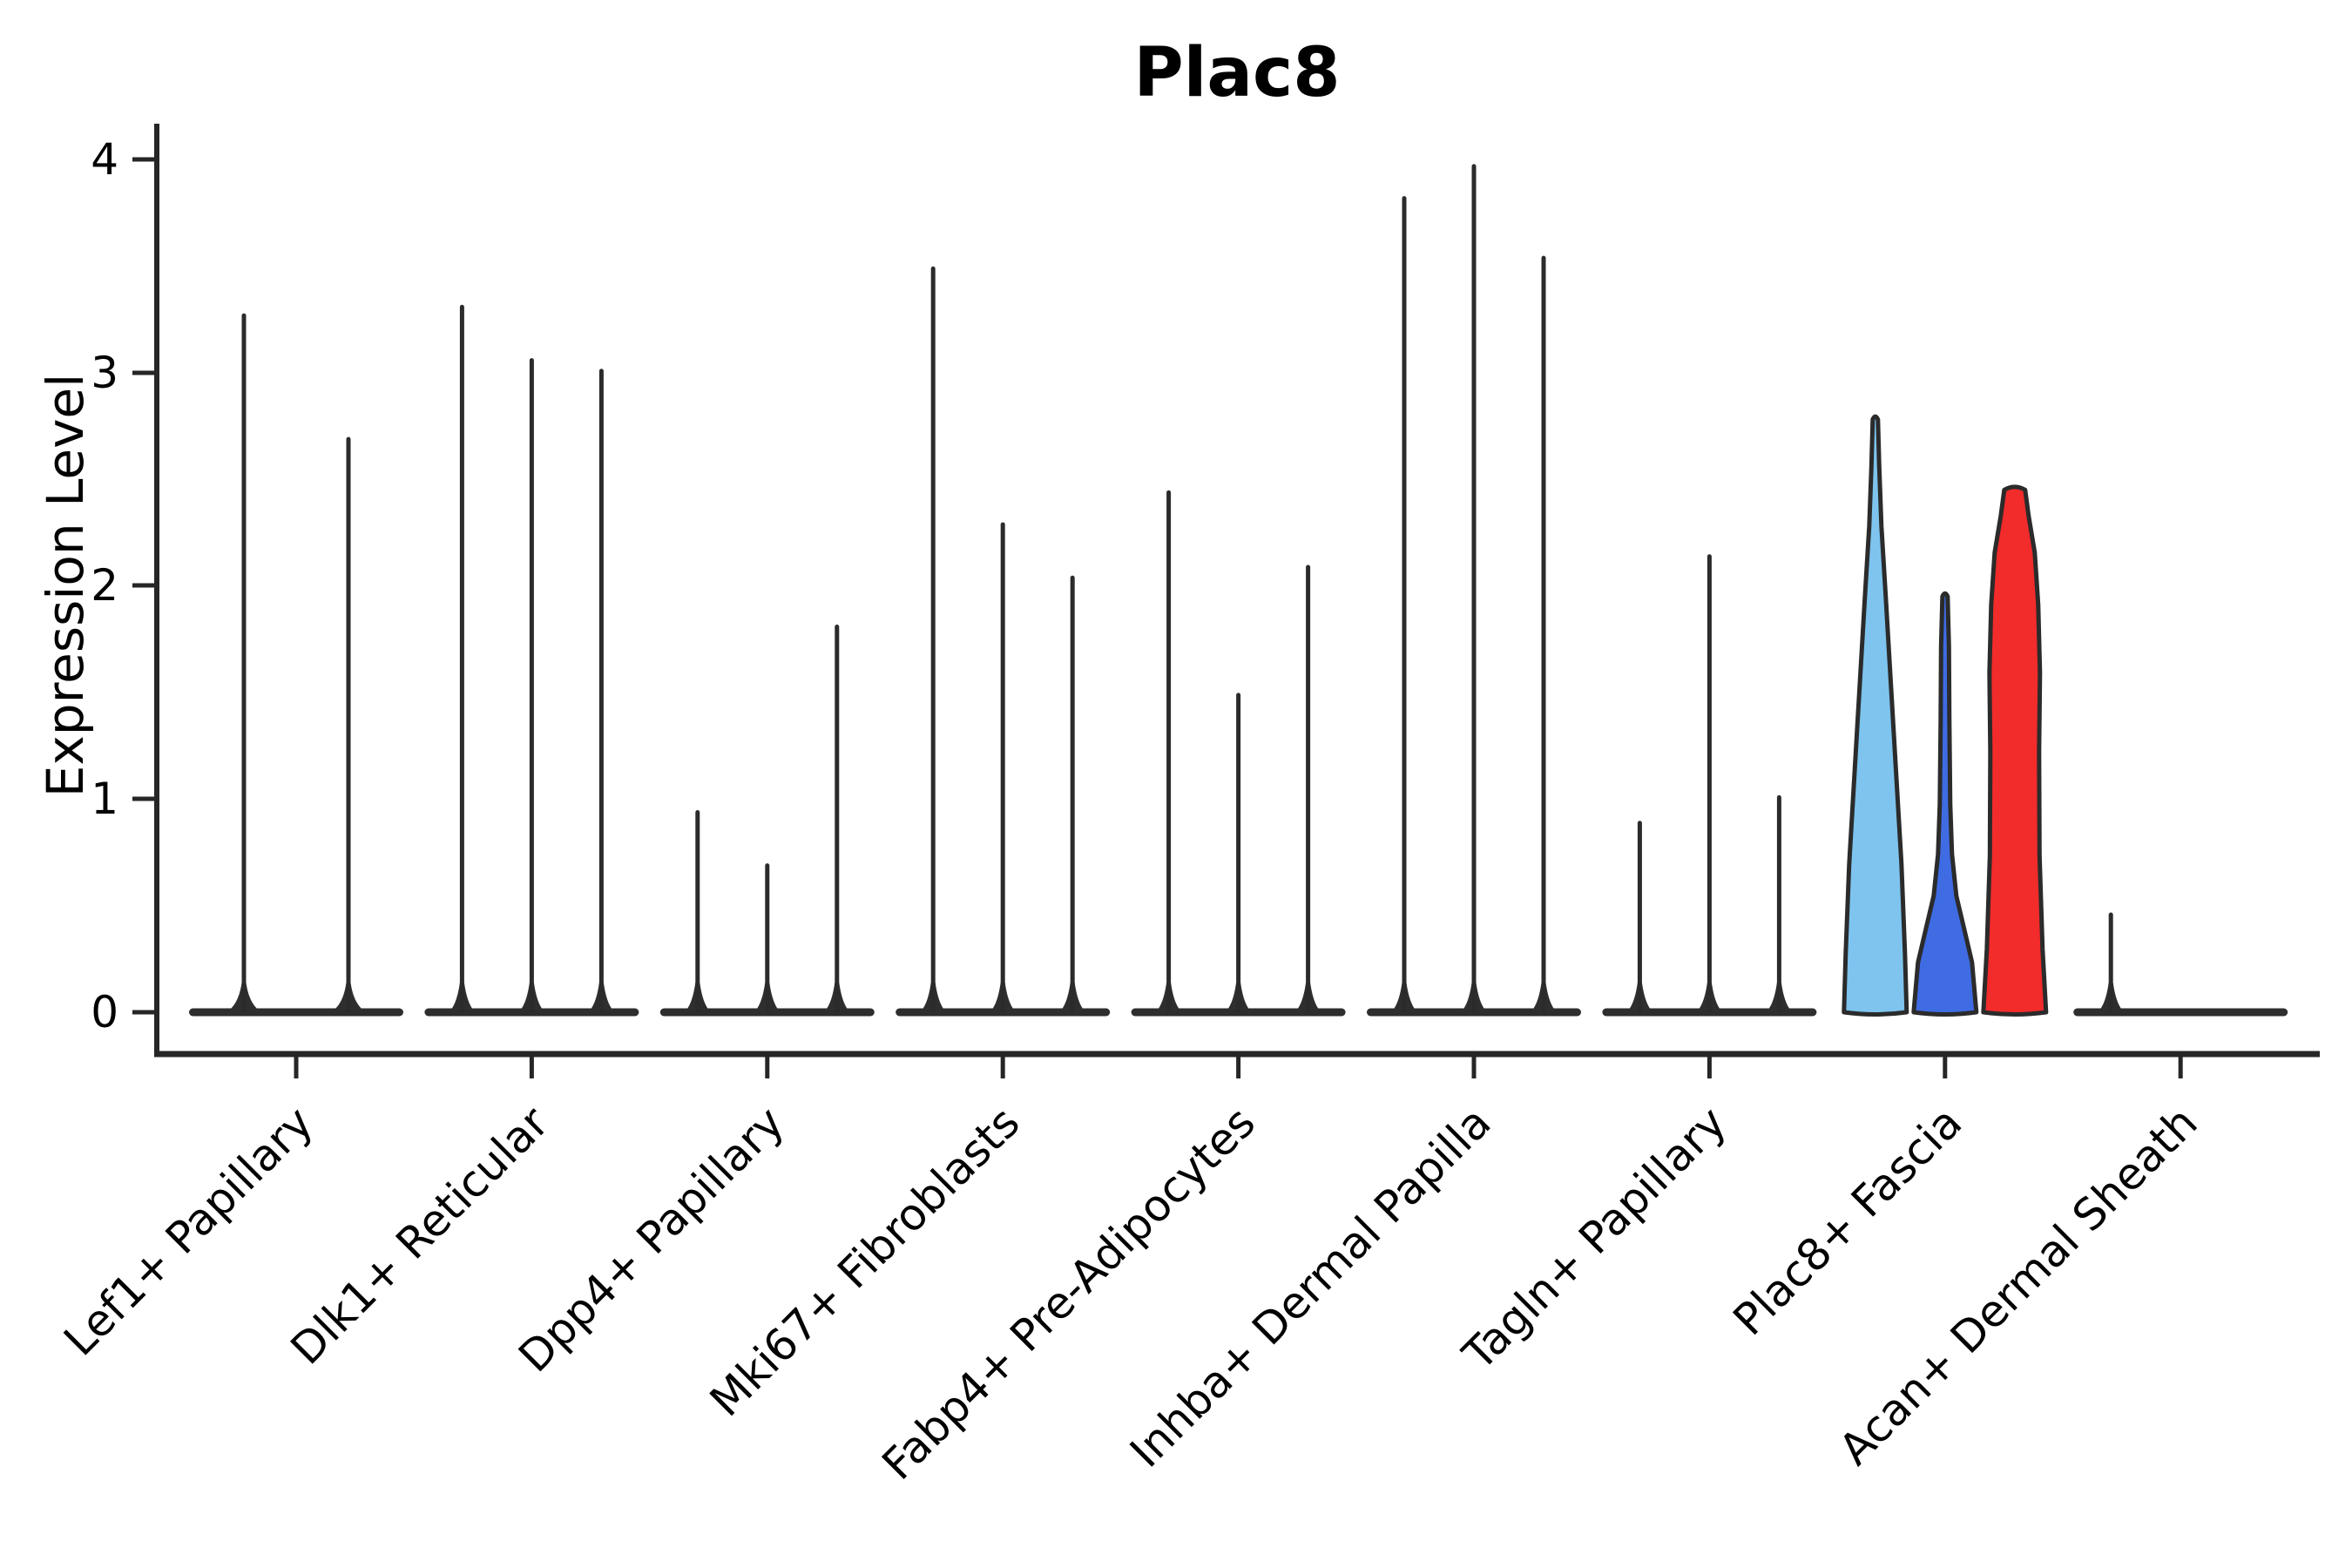 The height and width of the screenshot is (1568, 2352). Describe the element at coordinates (1236, 73) in the screenshot. I see `chart-title: Plac8` at that location.